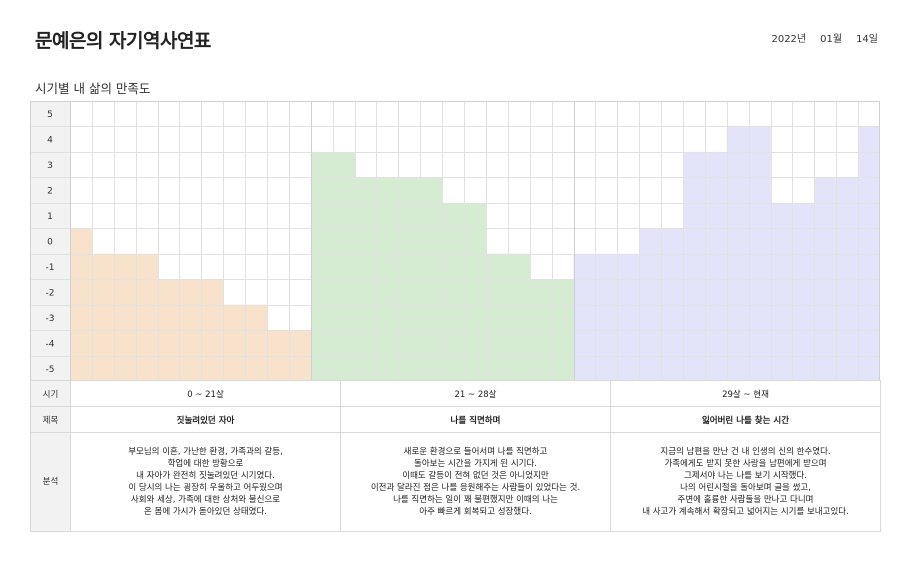  What do you see at coordinates (475, 419) in the screenshot?
I see `title-cell: 나를 직면하며` at bounding box center [475, 419].